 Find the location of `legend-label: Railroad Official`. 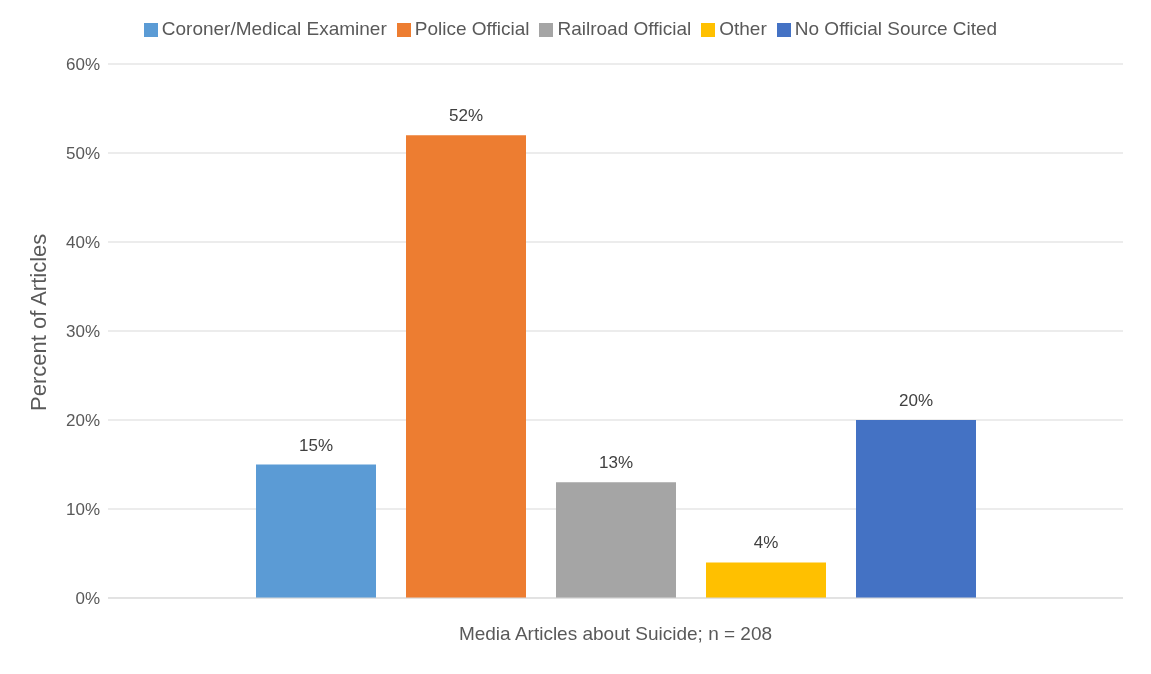

legend-label: Railroad Official is located at coordinates (624, 28).